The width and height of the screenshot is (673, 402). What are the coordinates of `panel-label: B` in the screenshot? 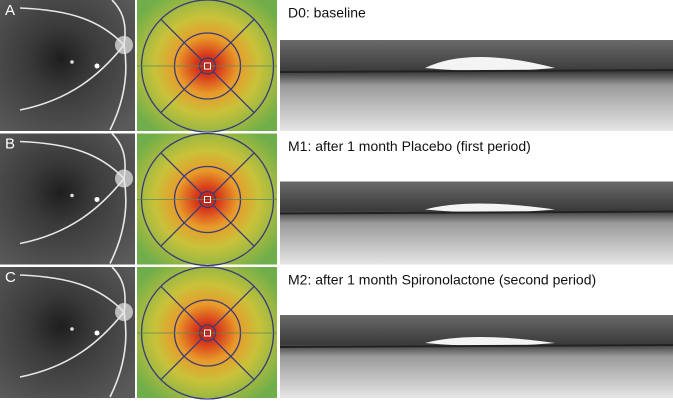 It's located at (10, 143).